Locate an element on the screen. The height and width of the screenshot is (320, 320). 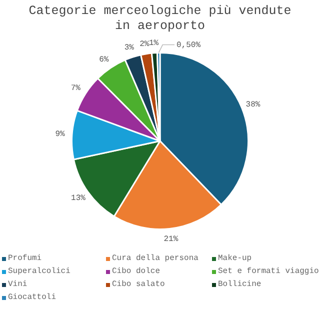
legend-label: Bollicine is located at coordinates (240, 284).